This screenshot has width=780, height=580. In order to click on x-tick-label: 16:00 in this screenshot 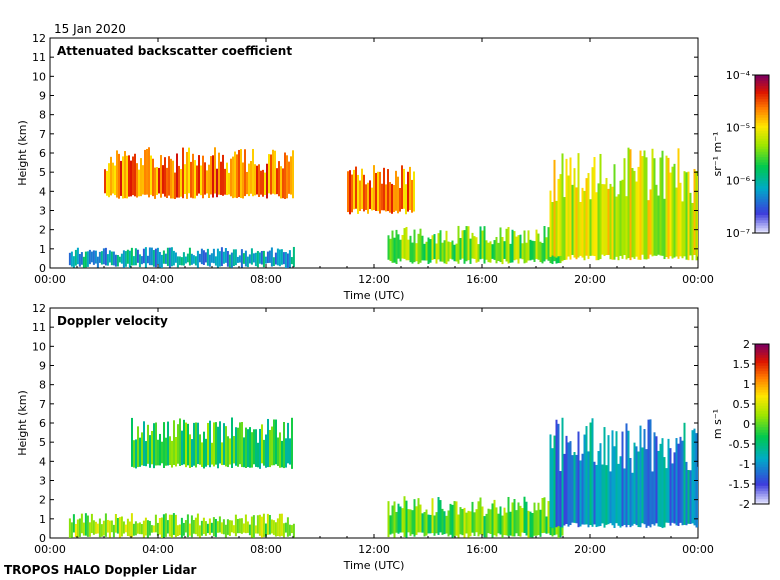, I will do `click(482, 549)`.